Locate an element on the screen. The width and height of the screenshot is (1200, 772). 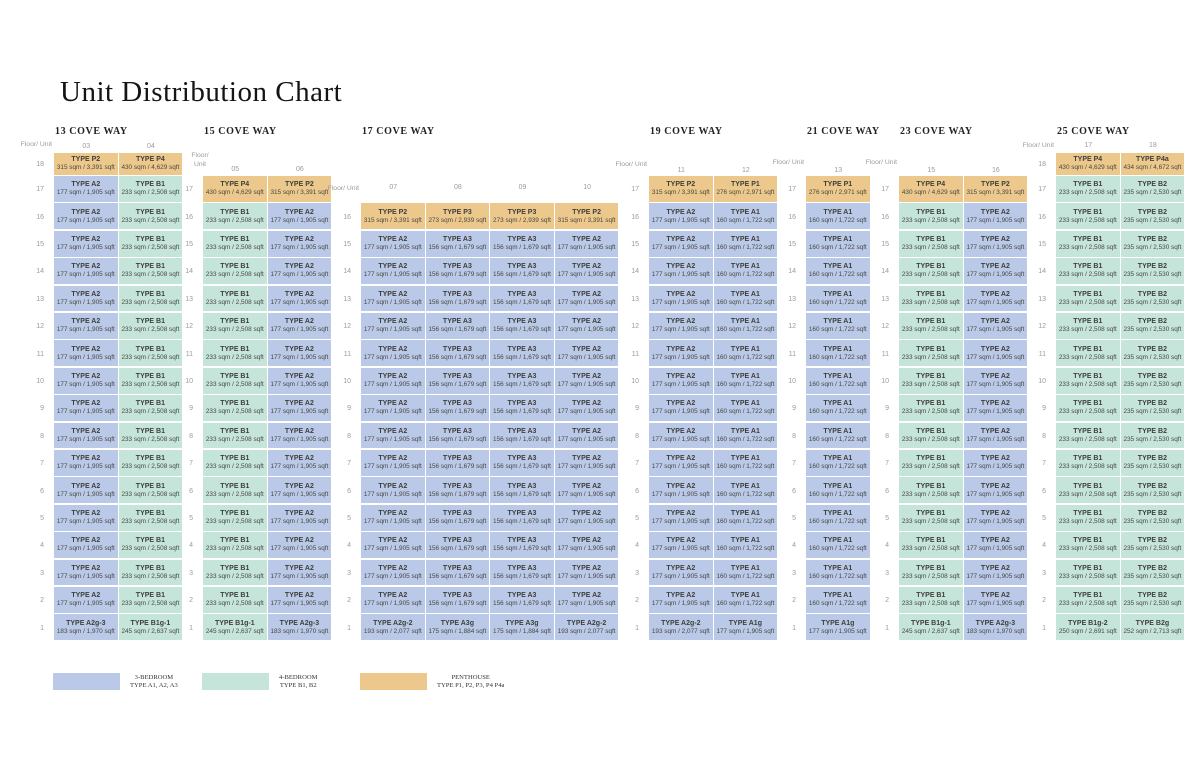
unit-type-label: TYPE P2 is located at coordinates (393, 212).